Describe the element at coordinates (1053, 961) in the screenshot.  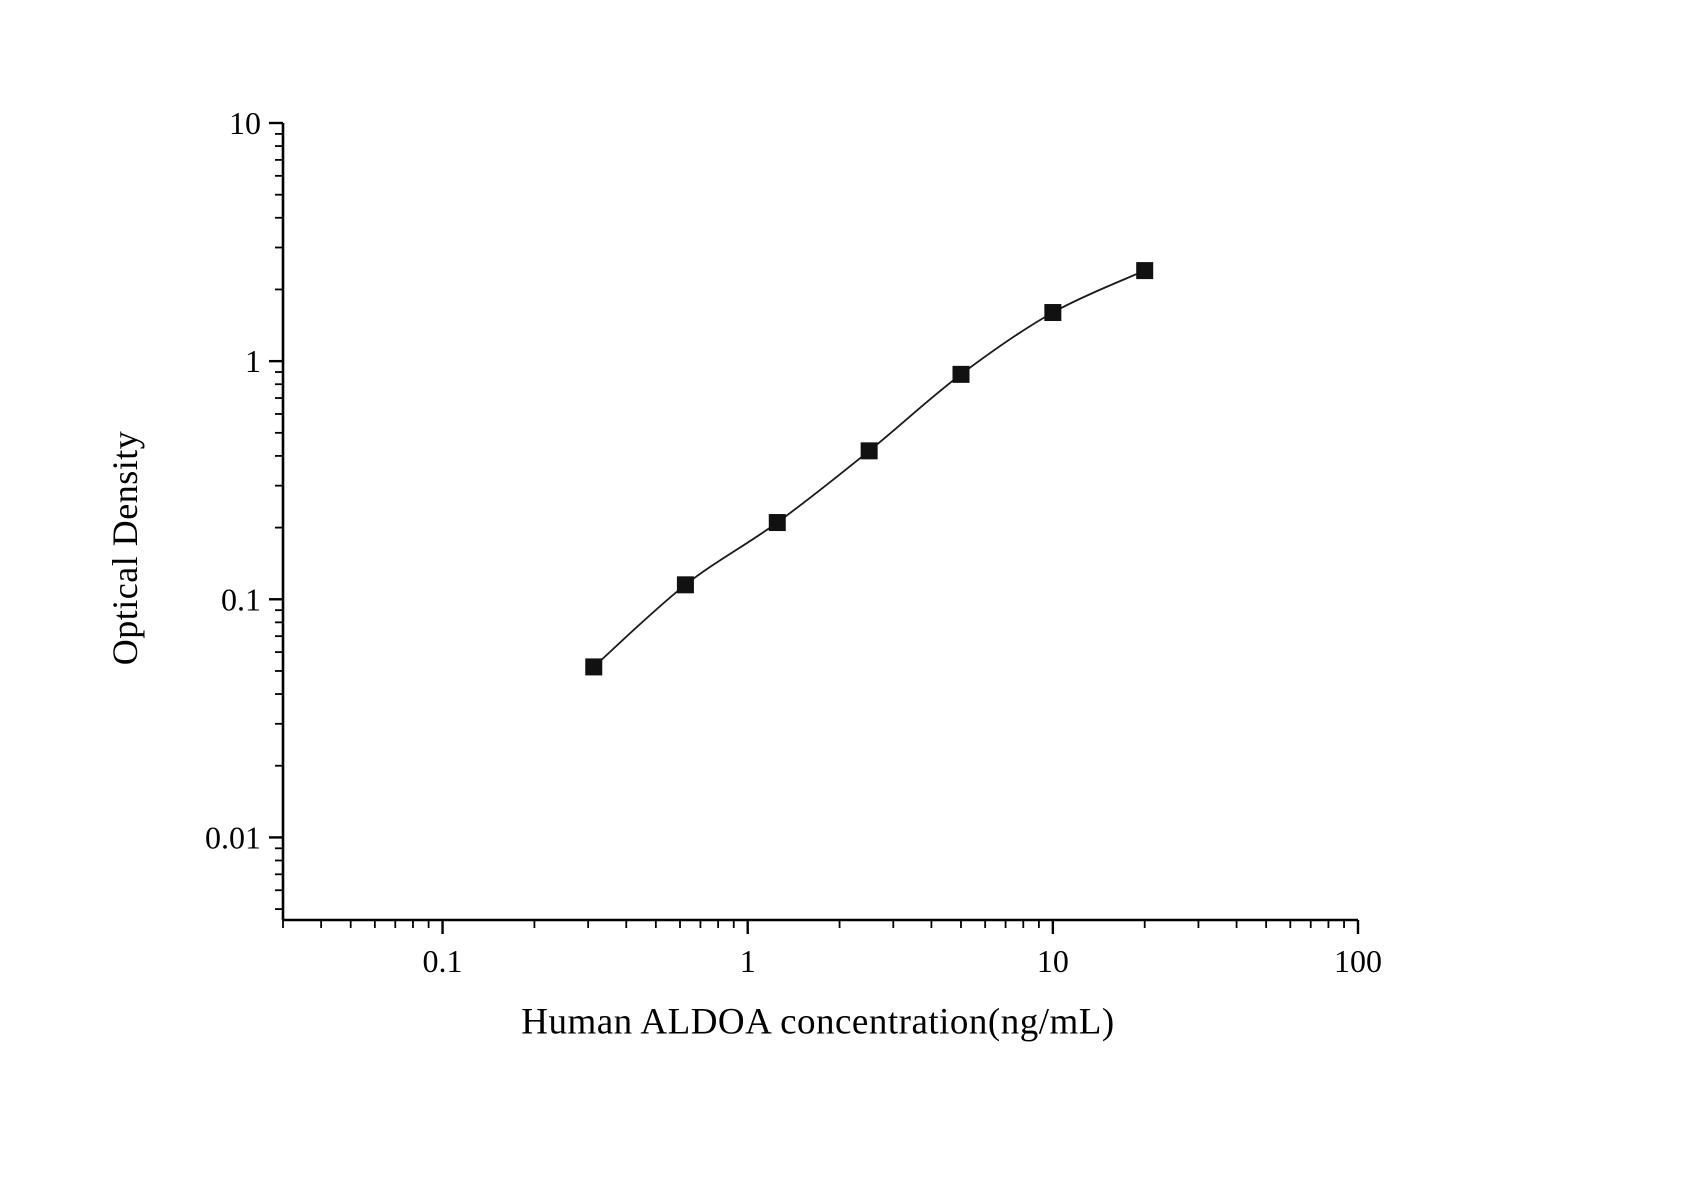
I see `x-tick-label: 10` at that location.